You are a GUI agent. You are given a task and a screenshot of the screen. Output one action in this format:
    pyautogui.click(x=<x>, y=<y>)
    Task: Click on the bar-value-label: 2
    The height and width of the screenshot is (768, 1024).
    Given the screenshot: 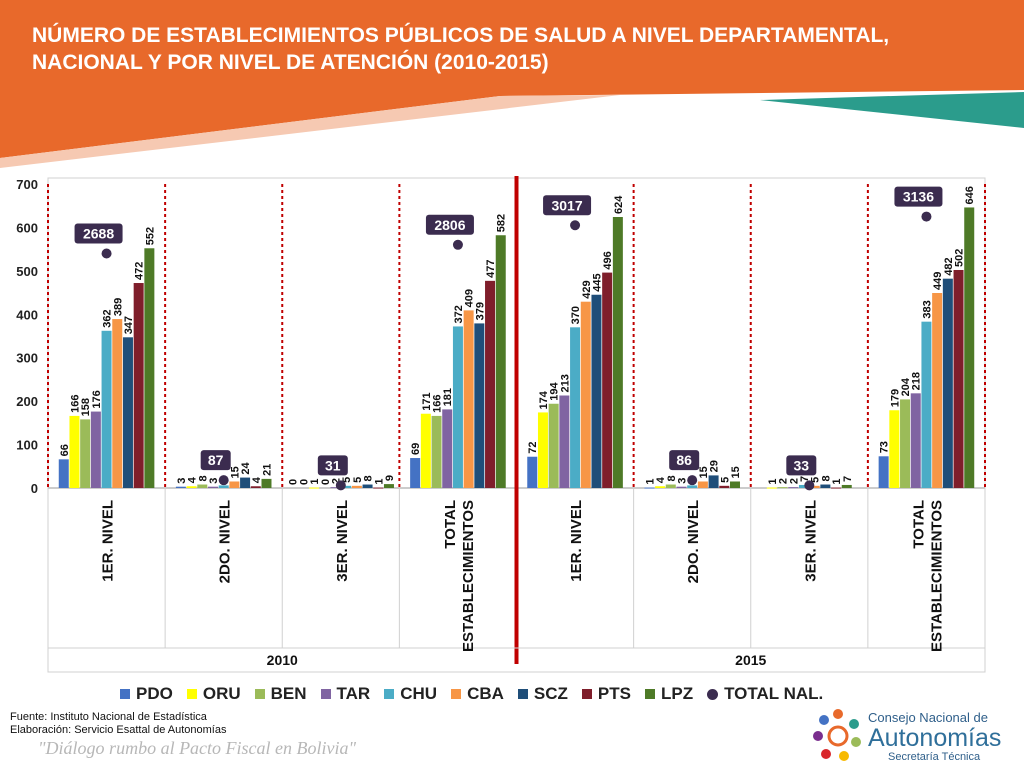 What is the action you would take?
    pyautogui.click(x=784, y=481)
    